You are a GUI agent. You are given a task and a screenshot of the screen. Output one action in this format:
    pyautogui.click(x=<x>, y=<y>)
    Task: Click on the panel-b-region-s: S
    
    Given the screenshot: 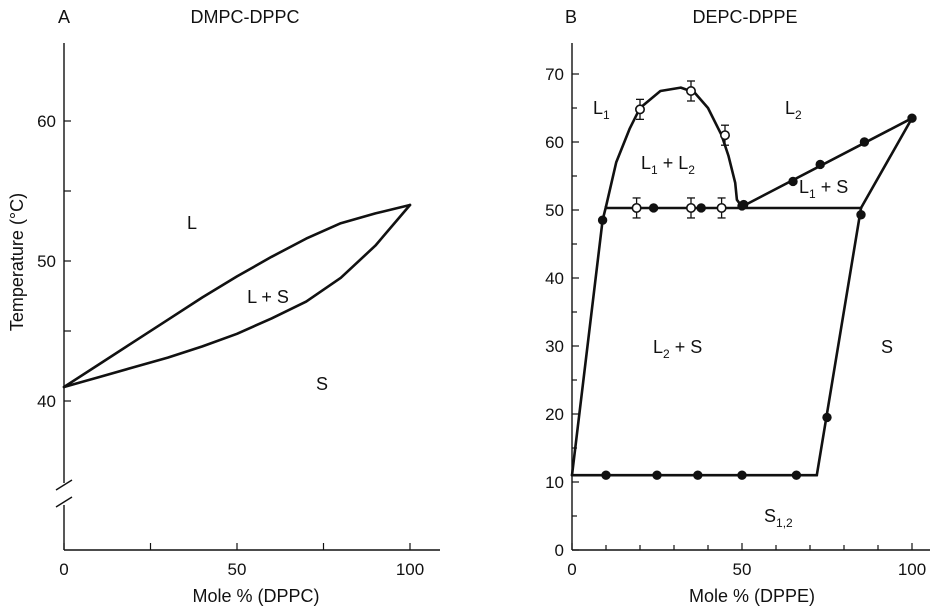 What is the action you would take?
    pyautogui.click(x=887, y=347)
    